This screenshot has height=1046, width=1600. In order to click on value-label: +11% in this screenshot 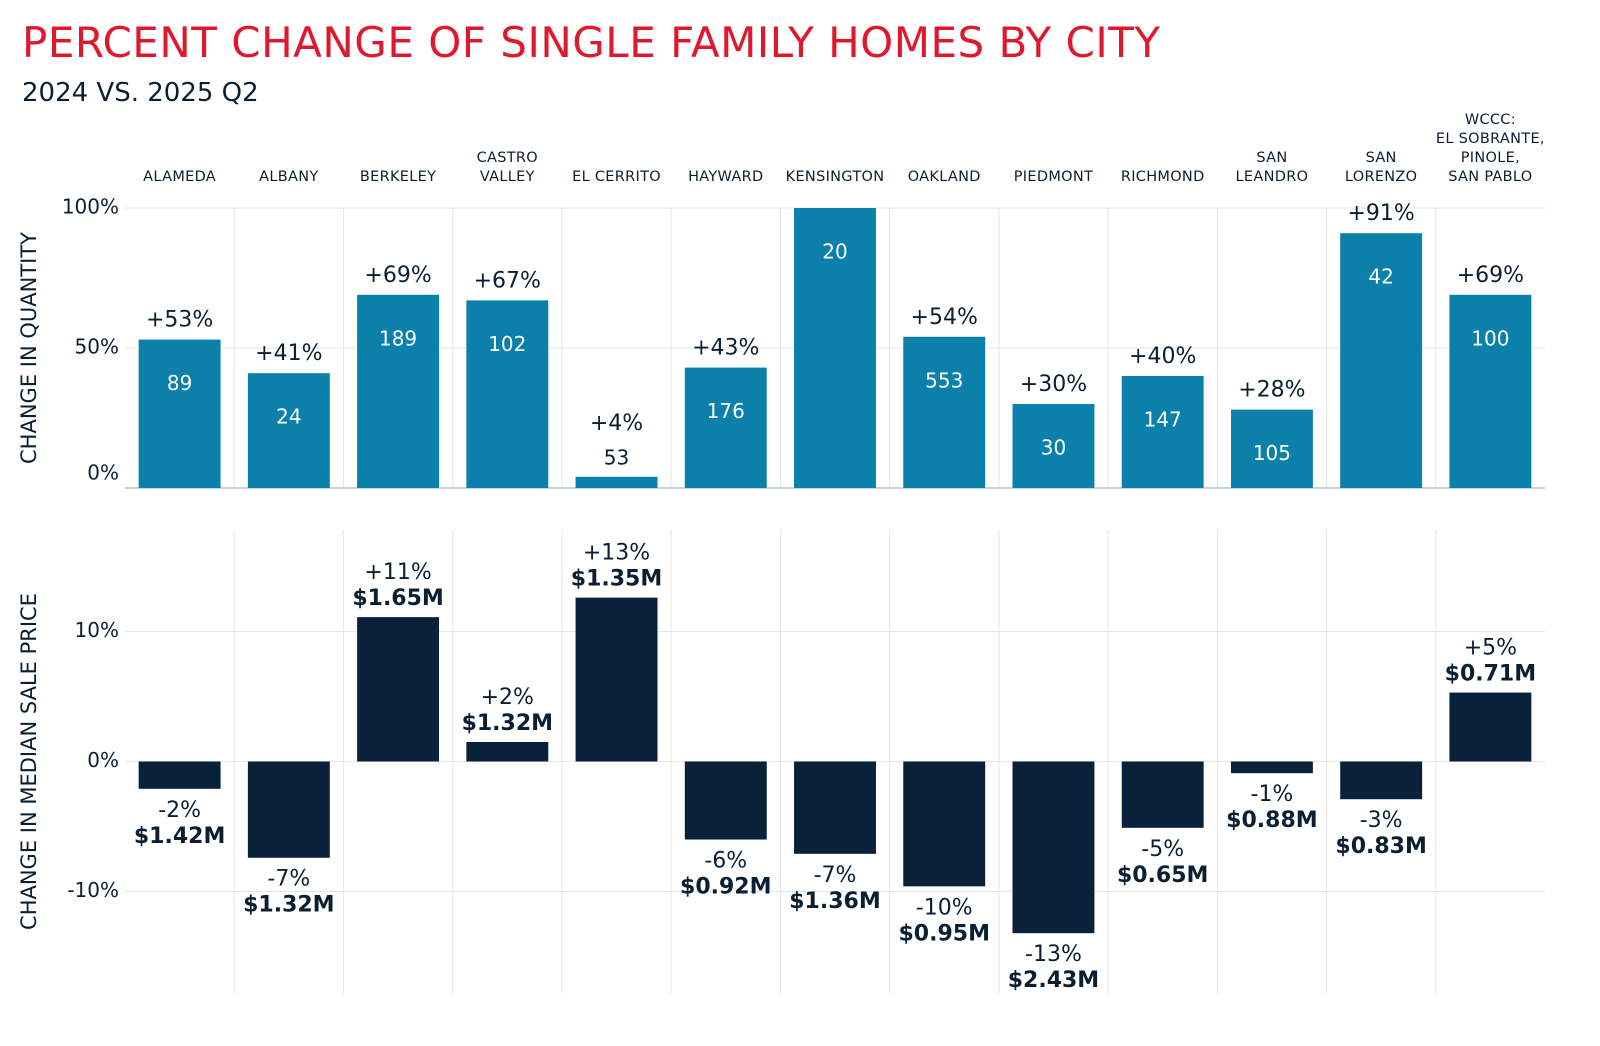, I will do `click(397, 572)`.